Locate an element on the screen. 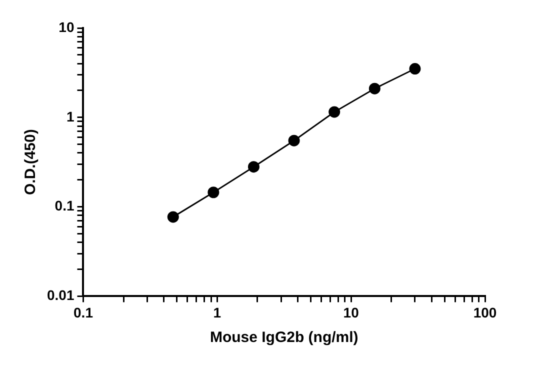 This screenshot has height=369, width=533. y-tick-label: 1 is located at coordinates (70, 116).